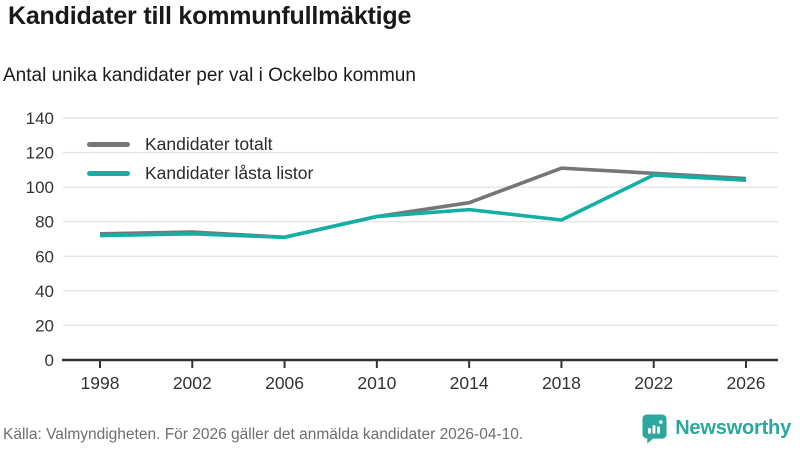 The width and height of the screenshot is (800, 450). I want to click on newsworthy-logo: Newsworthy, so click(716, 428).